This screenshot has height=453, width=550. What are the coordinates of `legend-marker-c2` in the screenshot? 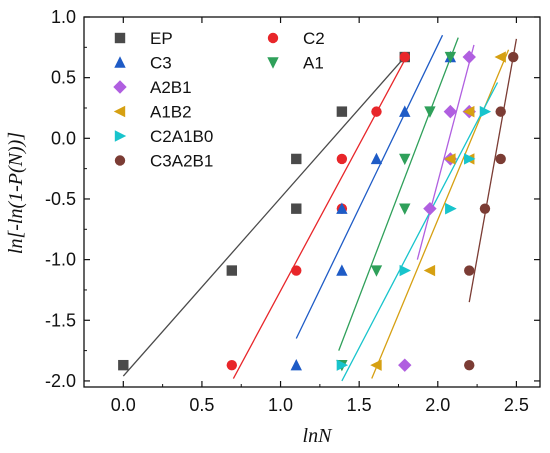 It's located at (273, 38).